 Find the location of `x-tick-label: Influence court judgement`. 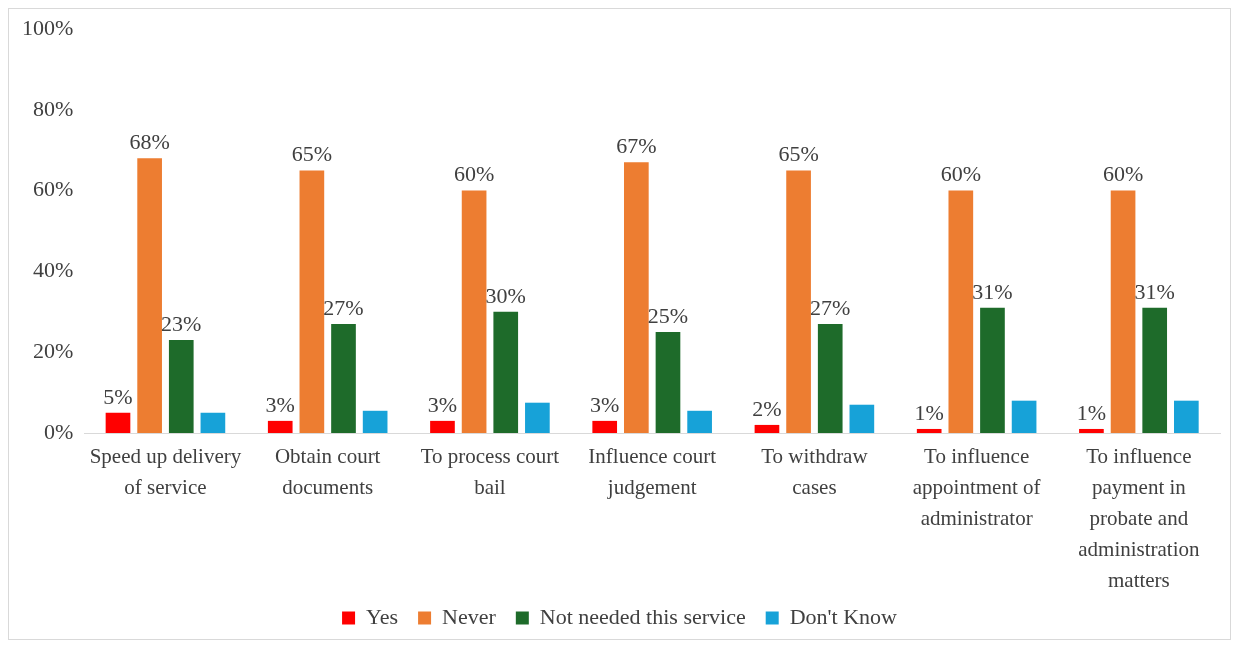

x-tick-label: Influence court judgement is located at coordinates (652, 472).